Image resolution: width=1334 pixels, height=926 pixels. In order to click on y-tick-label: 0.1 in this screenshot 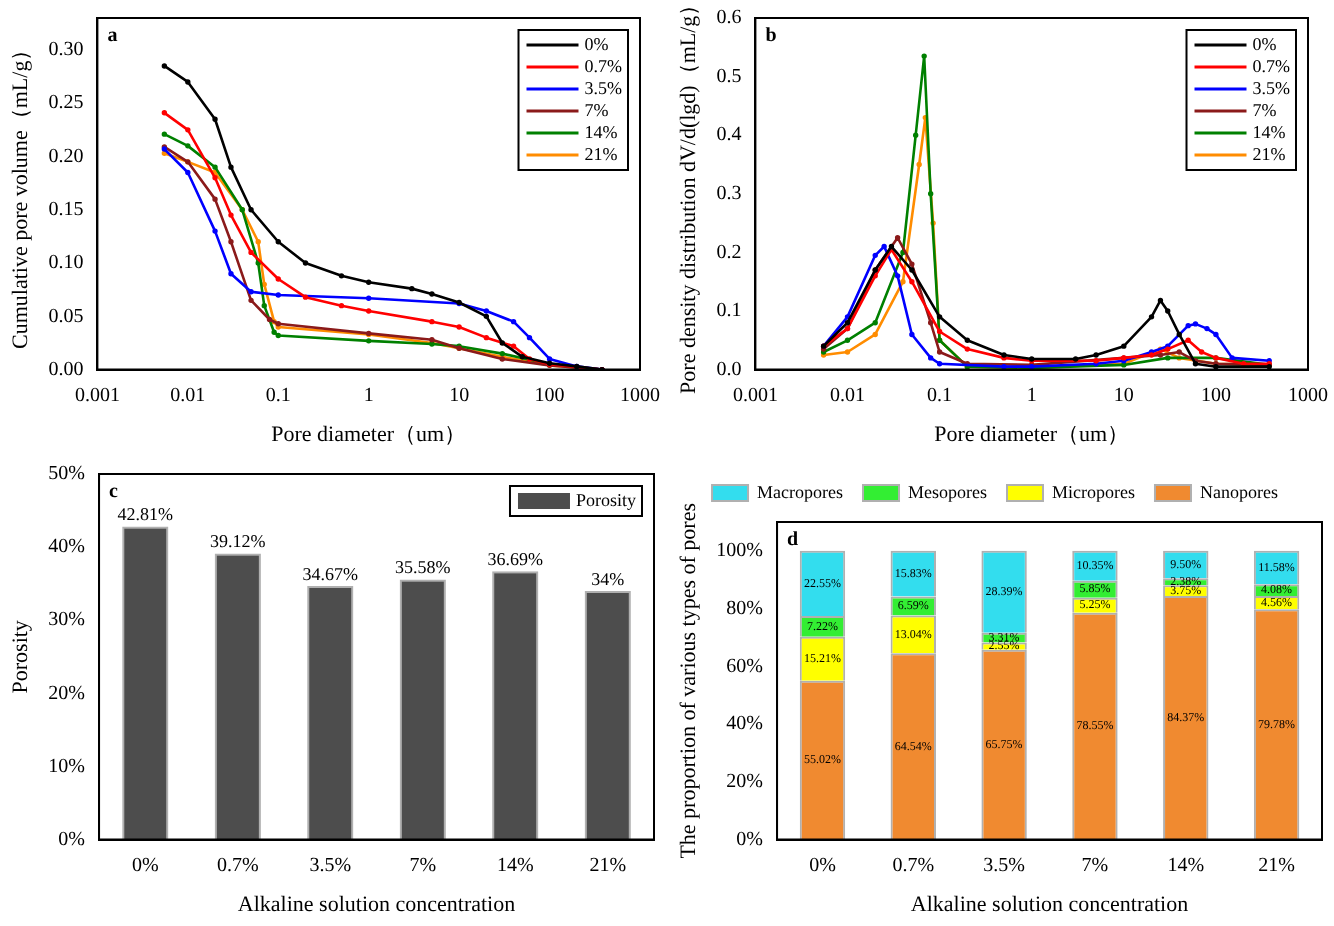, I will do `click(729, 311)`.